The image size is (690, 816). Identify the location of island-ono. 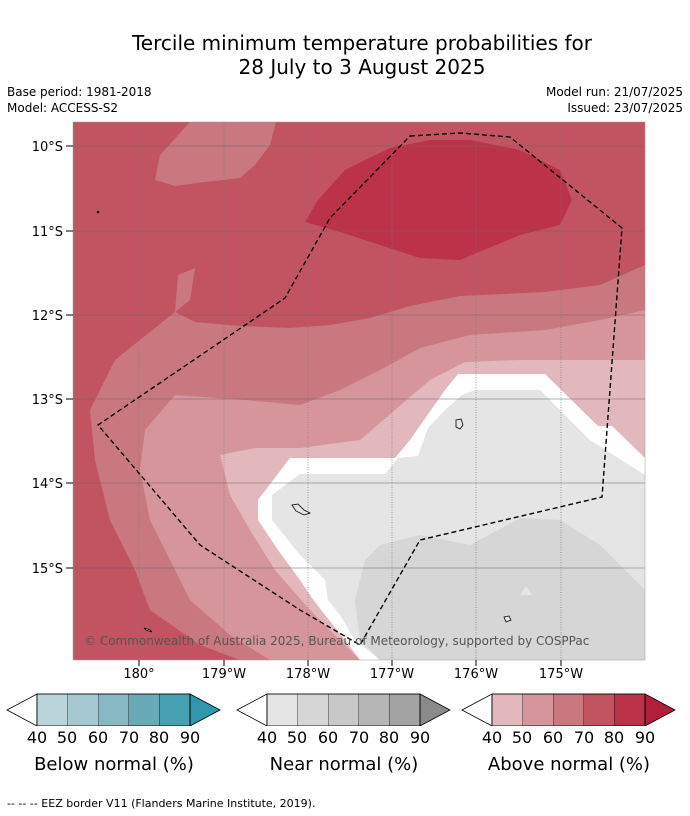
(507, 619).